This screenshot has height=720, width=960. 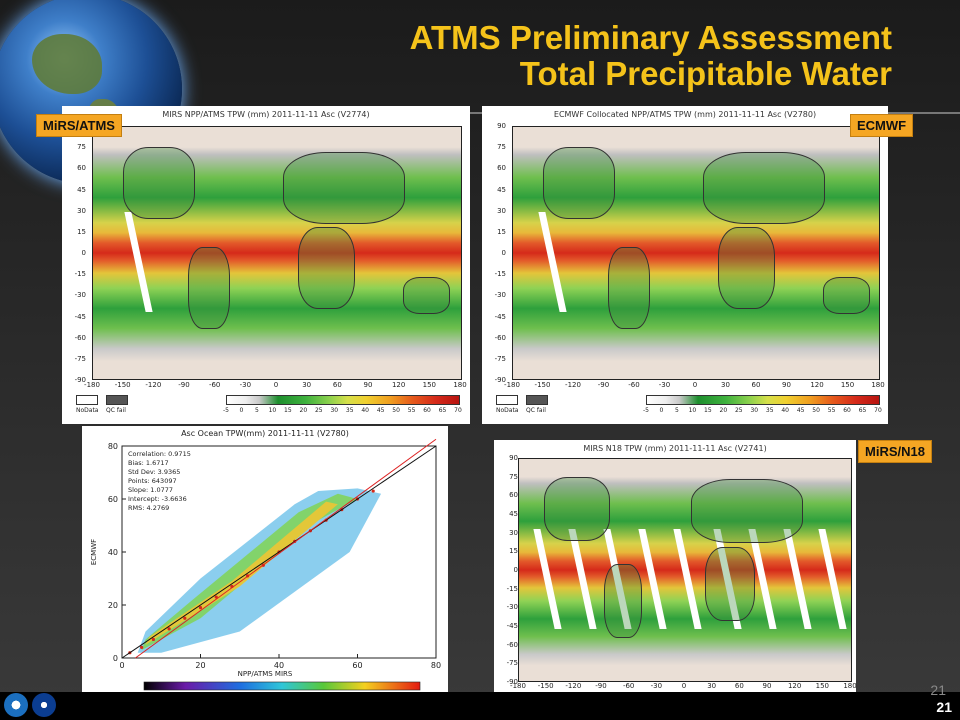 What do you see at coordinates (675, 448) in the screenshot?
I see `map-title: MIRS N18 TPW (mm) 2011-11-11 Asc (V2741)` at bounding box center [675, 448].